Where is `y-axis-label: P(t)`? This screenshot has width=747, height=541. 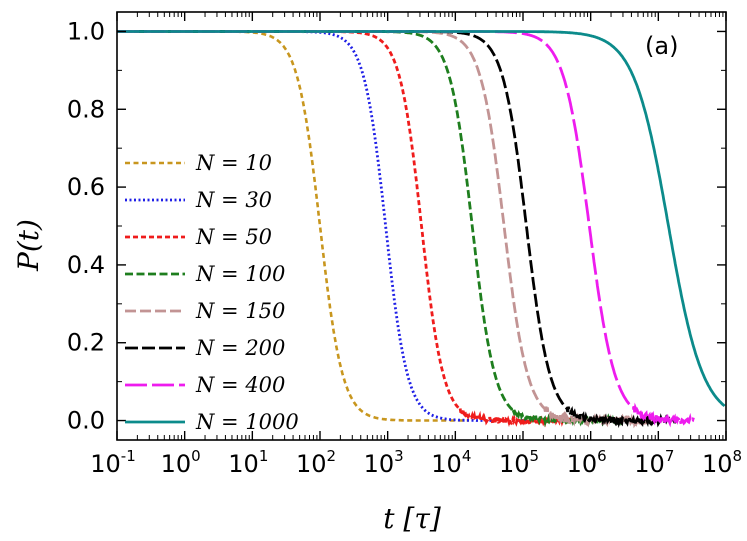
y-axis-label: P(t) is located at coordinates (28, 245).